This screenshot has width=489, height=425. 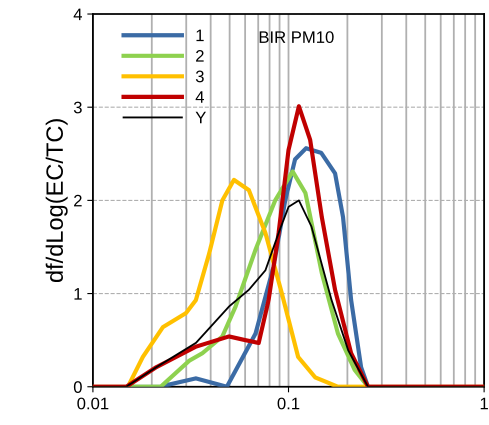 What do you see at coordinates (78, 14) in the screenshot?
I see `y-tick-label: 4` at bounding box center [78, 14].